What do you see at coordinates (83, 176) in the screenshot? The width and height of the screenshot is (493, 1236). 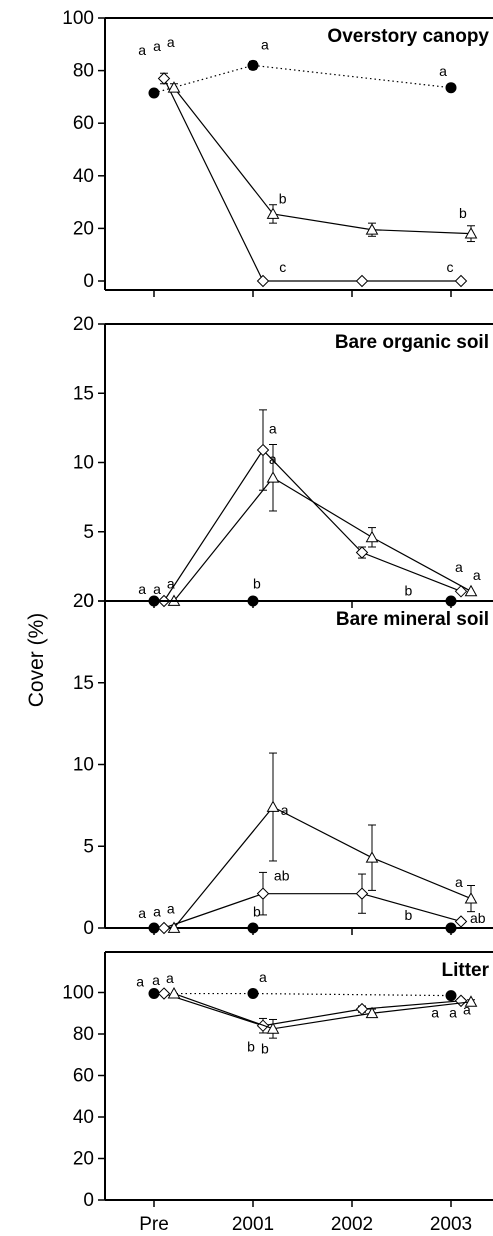 I see `y-tick-label: 40` at bounding box center [83, 176].